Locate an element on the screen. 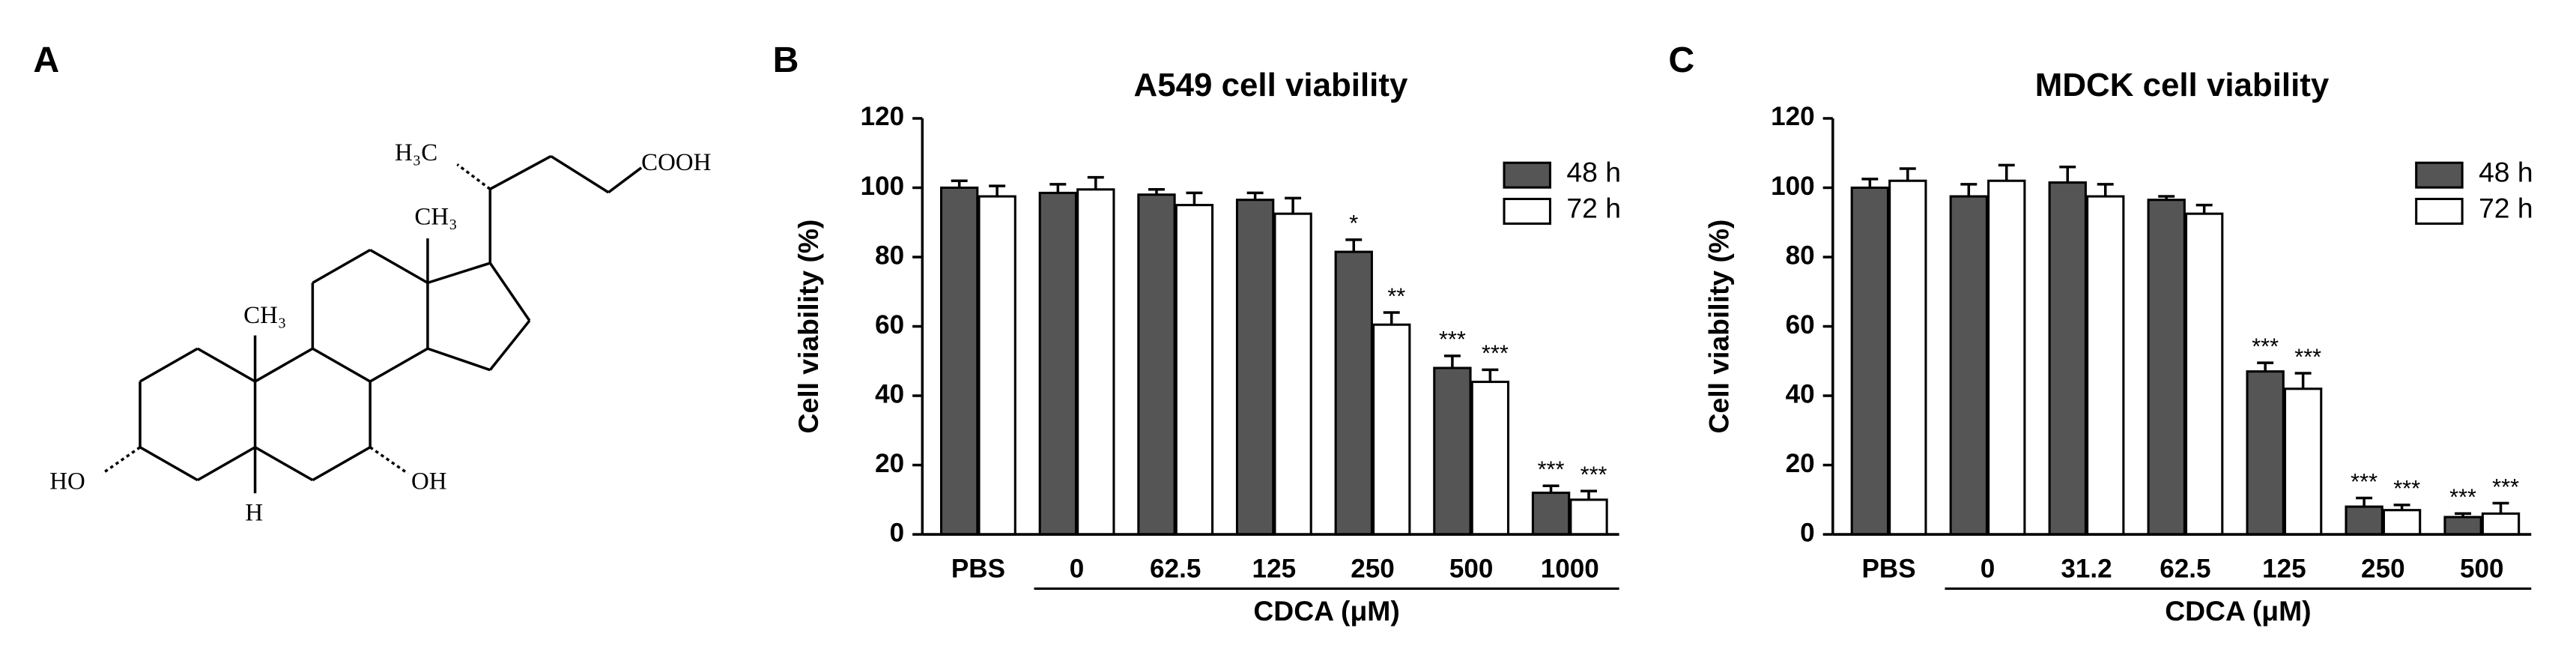 The height and width of the screenshot is (661, 2576). chart-title: A549 cell viability is located at coordinates (1271, 85).